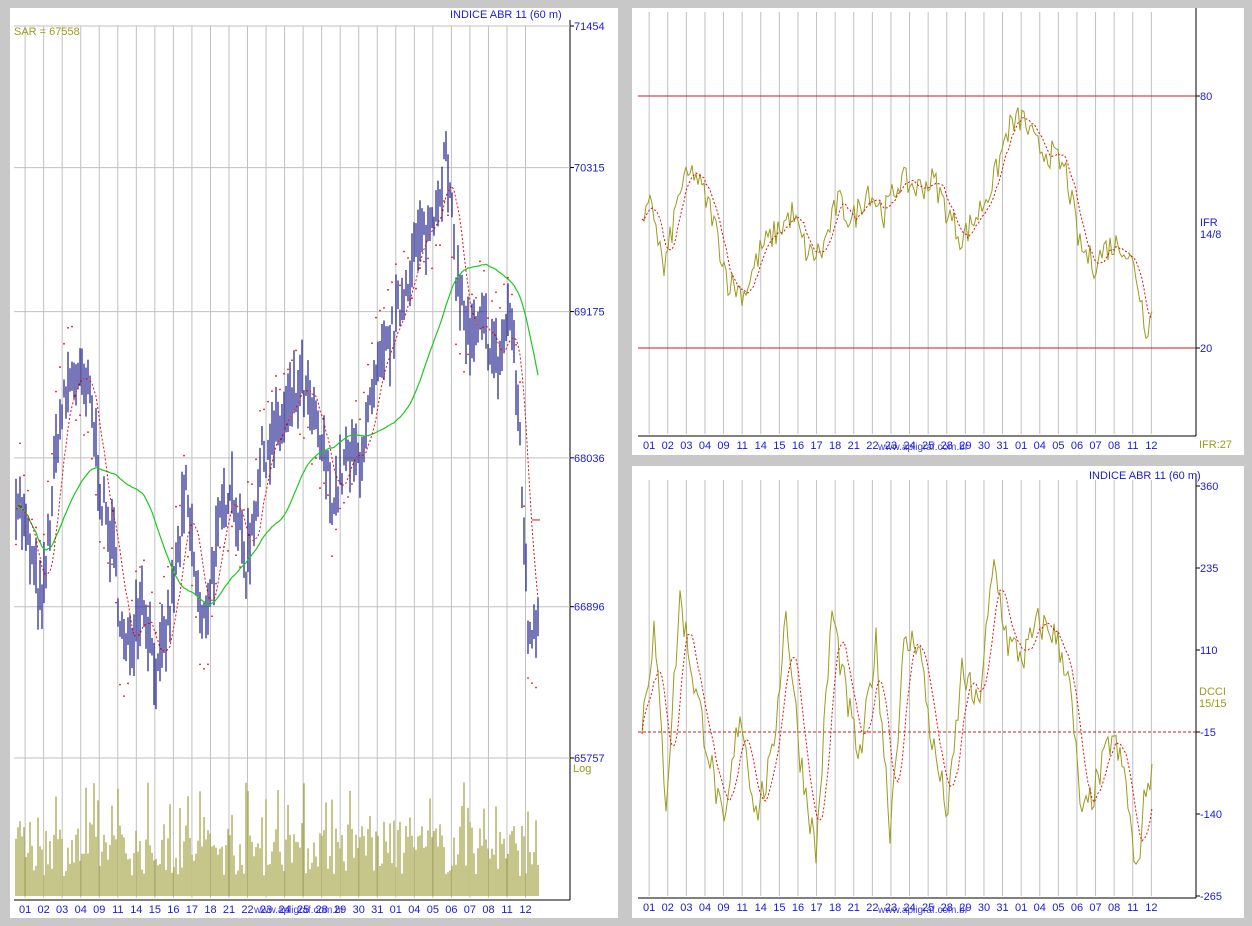 This screenshot has width=1252, height=926. I want to click on sar-label: SAR = 67558, so click(47, 32).